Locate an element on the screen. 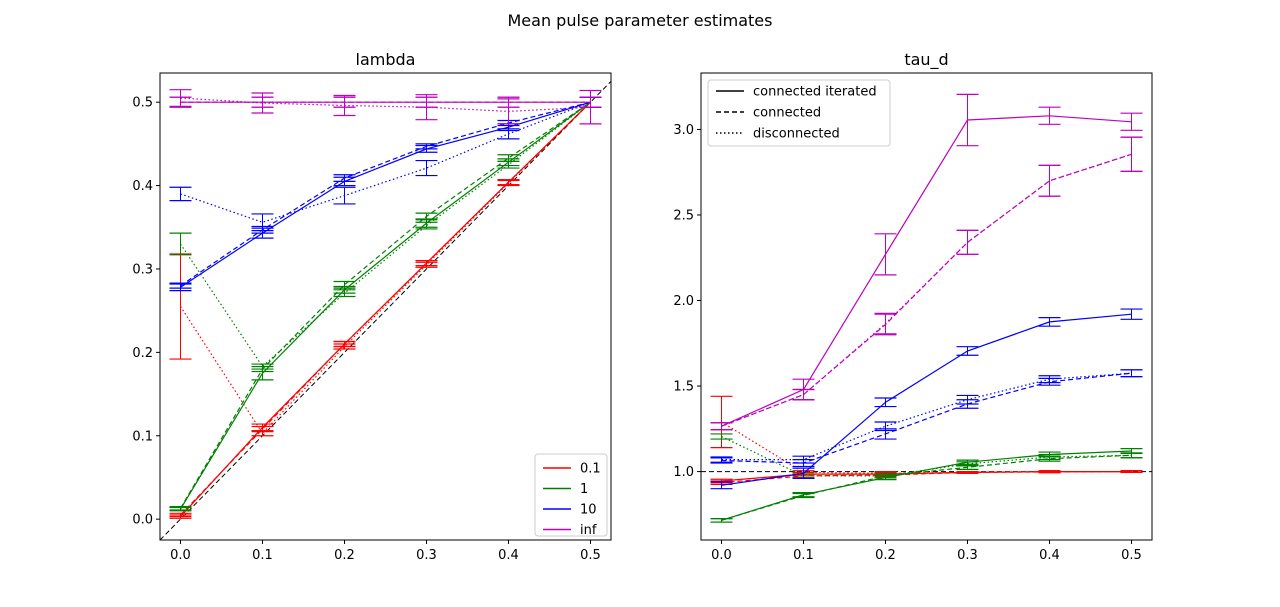 The width and height of the screenshot is (1280, 607). series-1-solid is located at coordinates (926, 485).